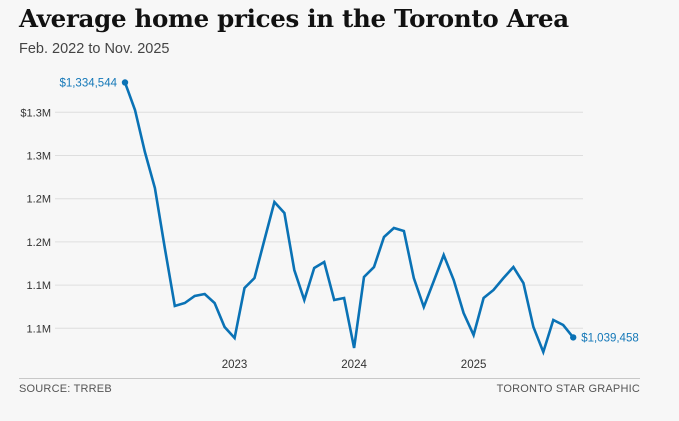  Describe the element at coordinates (474, 365) in the screenshot. I see `x-tick-label: 2025` at that location.